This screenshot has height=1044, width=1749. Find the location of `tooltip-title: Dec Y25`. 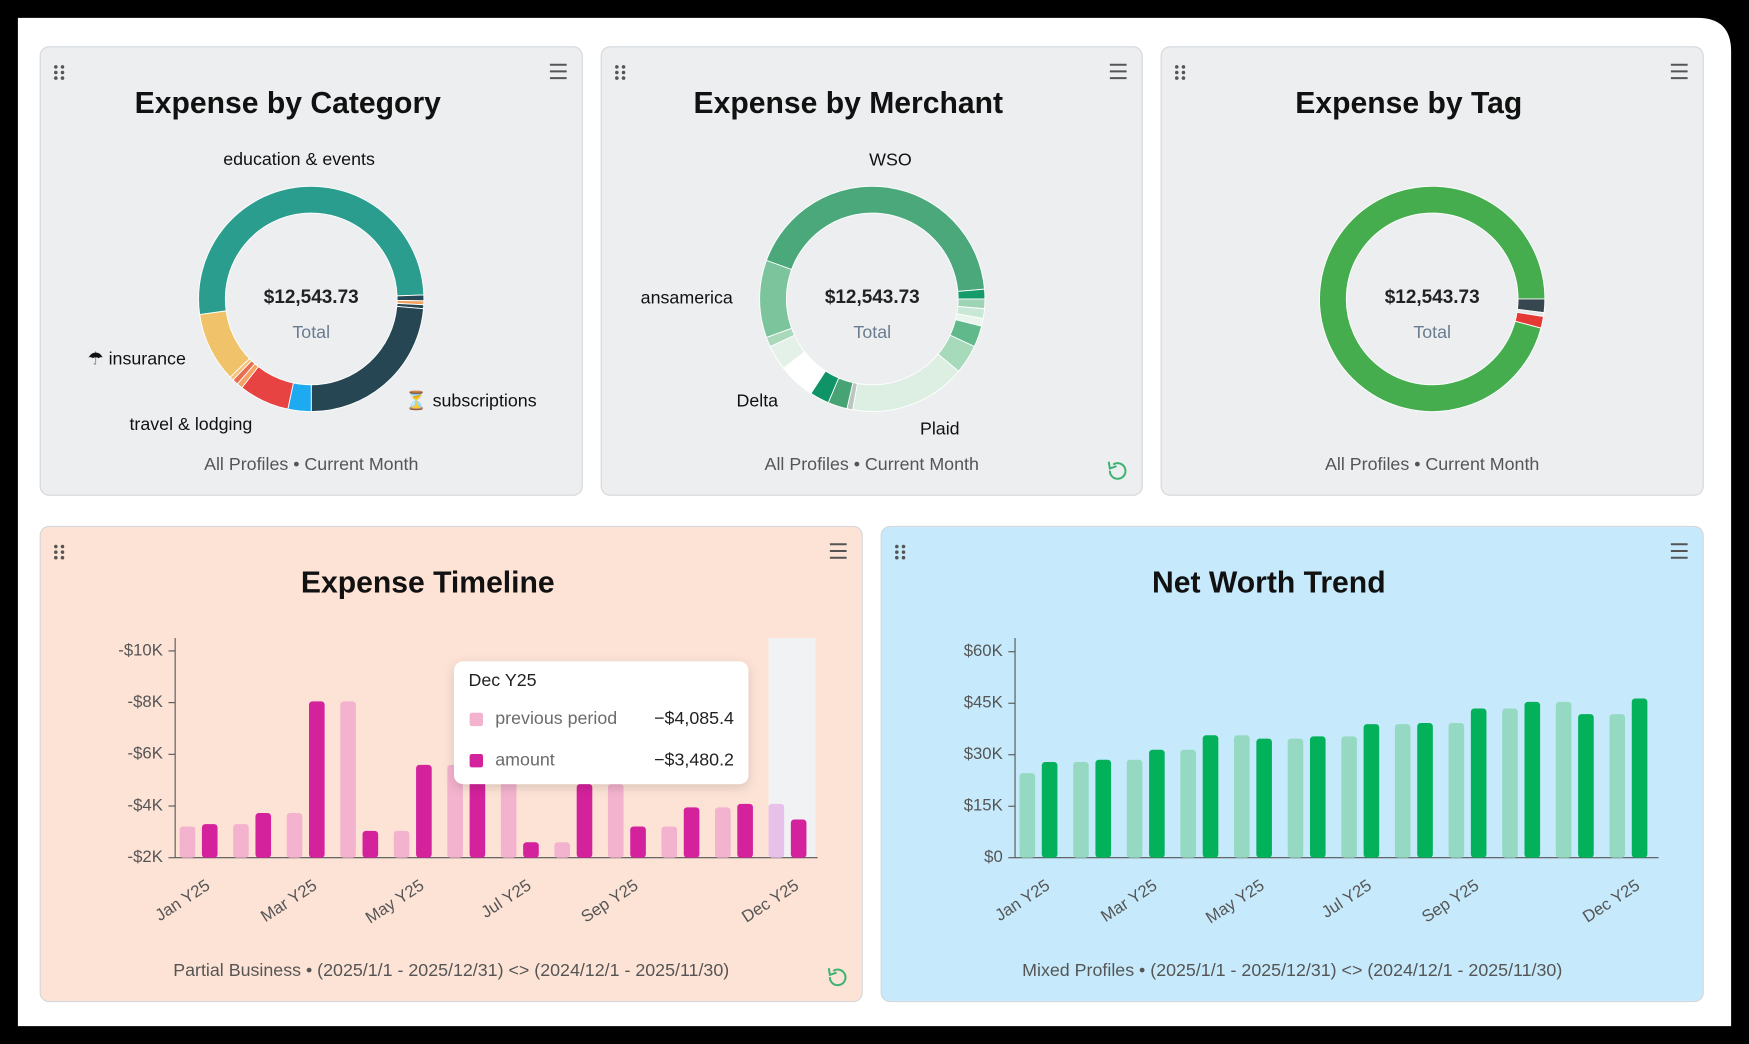

tooltip-title: Dec Y25 is located at coordinates (502, 680).